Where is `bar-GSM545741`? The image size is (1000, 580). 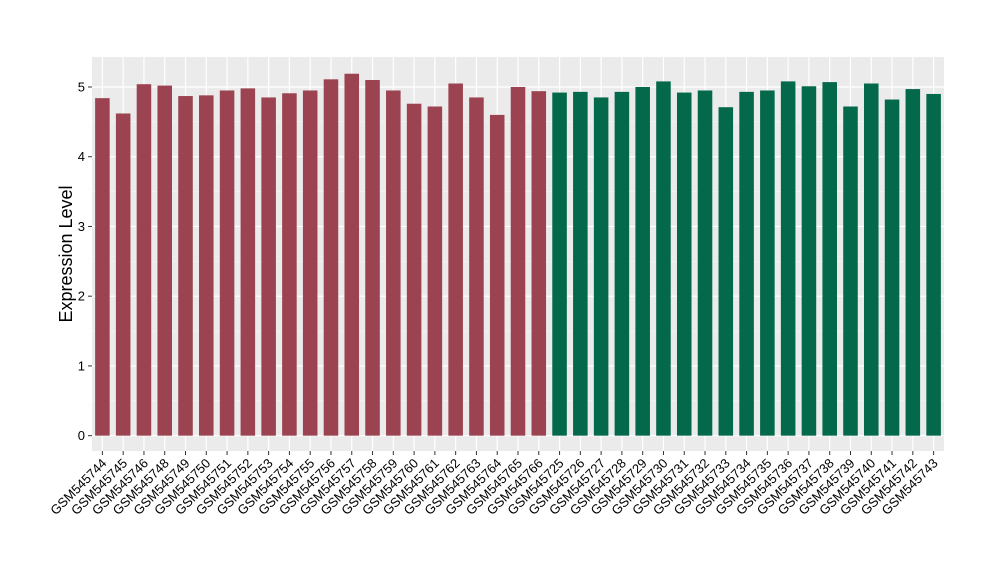
bar-GSM545741 is located at coordinates (892, 267).